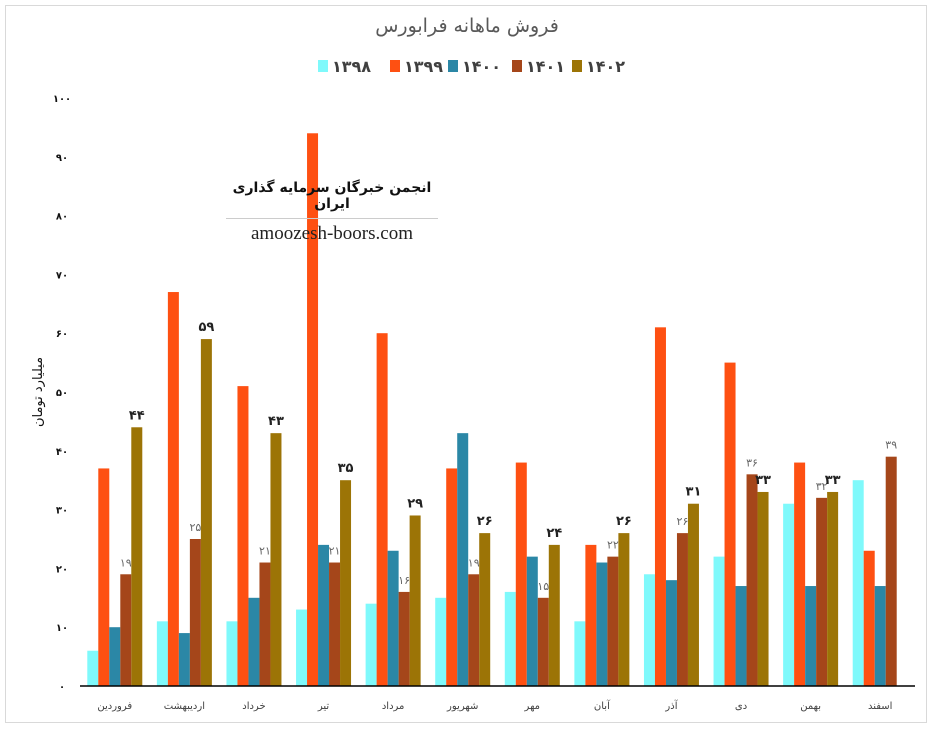 The height and width of the screenshot is (733, 935). Describe the element at coordinates (462, 706) in the screenshot. I see `x-tick-label: شهریور` at that location.